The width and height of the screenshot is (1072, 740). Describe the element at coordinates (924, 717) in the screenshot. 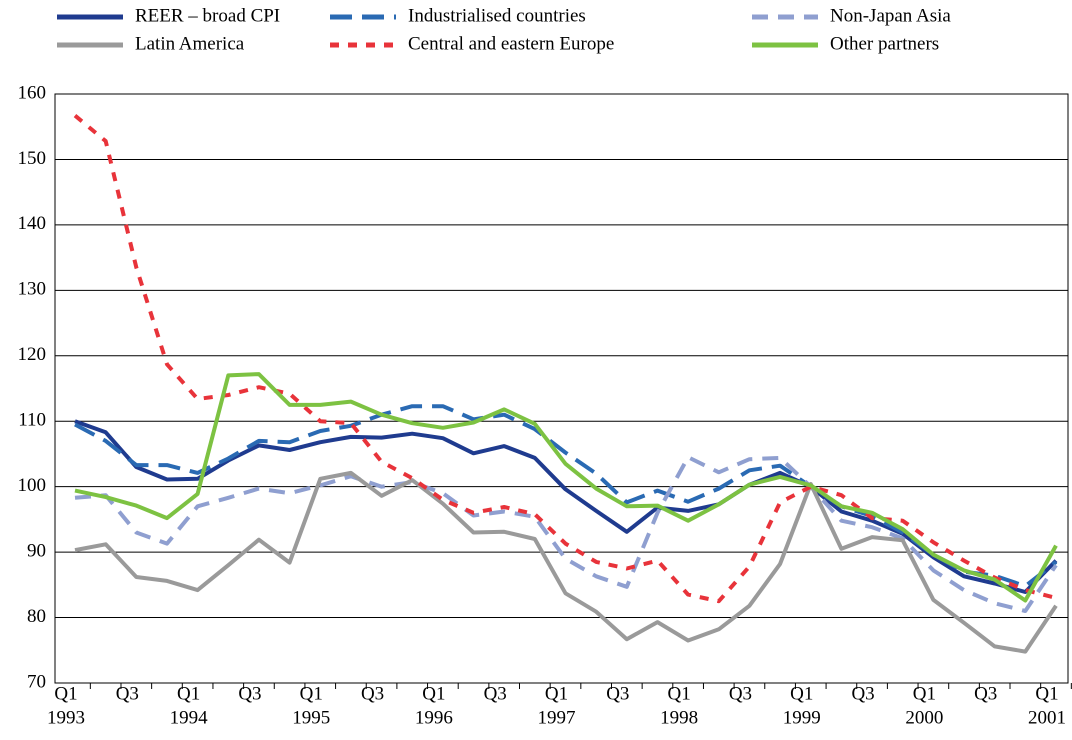

I see `x-year-label: 2000` at that location.